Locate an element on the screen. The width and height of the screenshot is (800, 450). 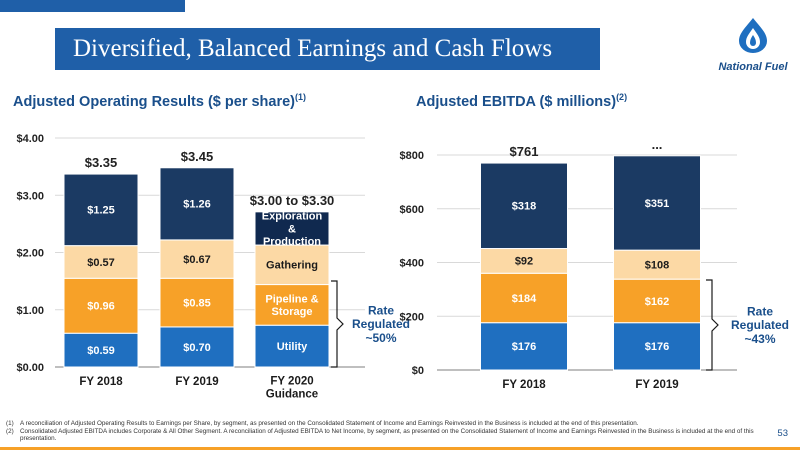
y-tick-label: $2.00 is located at coordinates (30, 254).